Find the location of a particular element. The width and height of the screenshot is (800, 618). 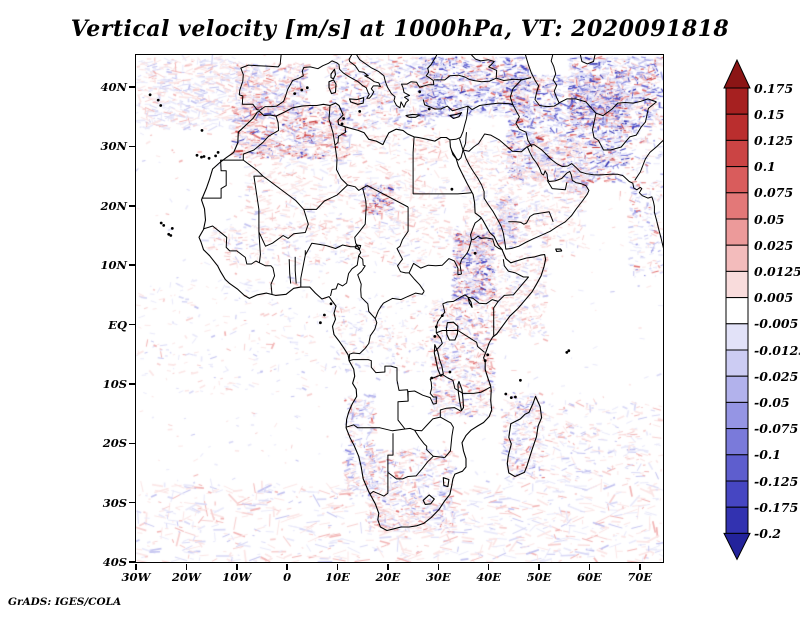

x-tick-label: 10E is located at coordinates (337, 577).